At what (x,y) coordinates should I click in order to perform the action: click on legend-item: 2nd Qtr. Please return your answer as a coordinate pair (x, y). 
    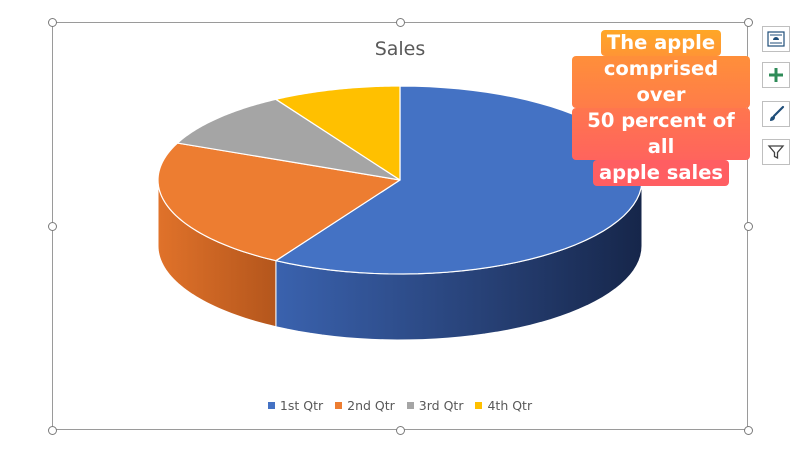
    Looking at the image, I should click on (365, 405).